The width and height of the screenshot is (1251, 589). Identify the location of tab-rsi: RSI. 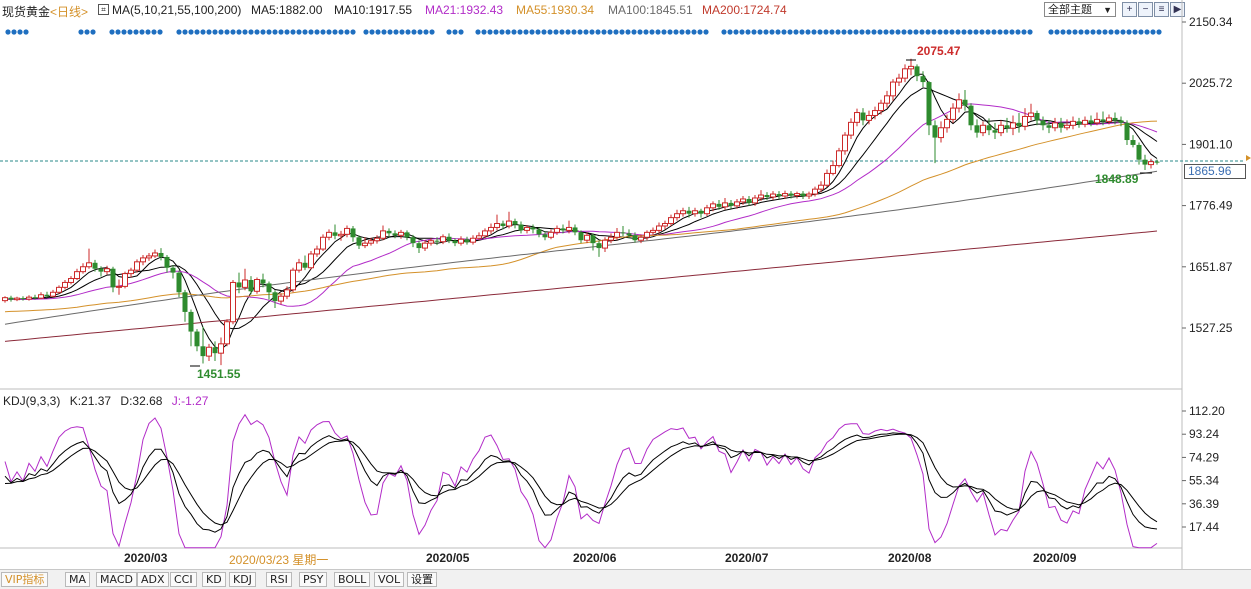
(279, 579).